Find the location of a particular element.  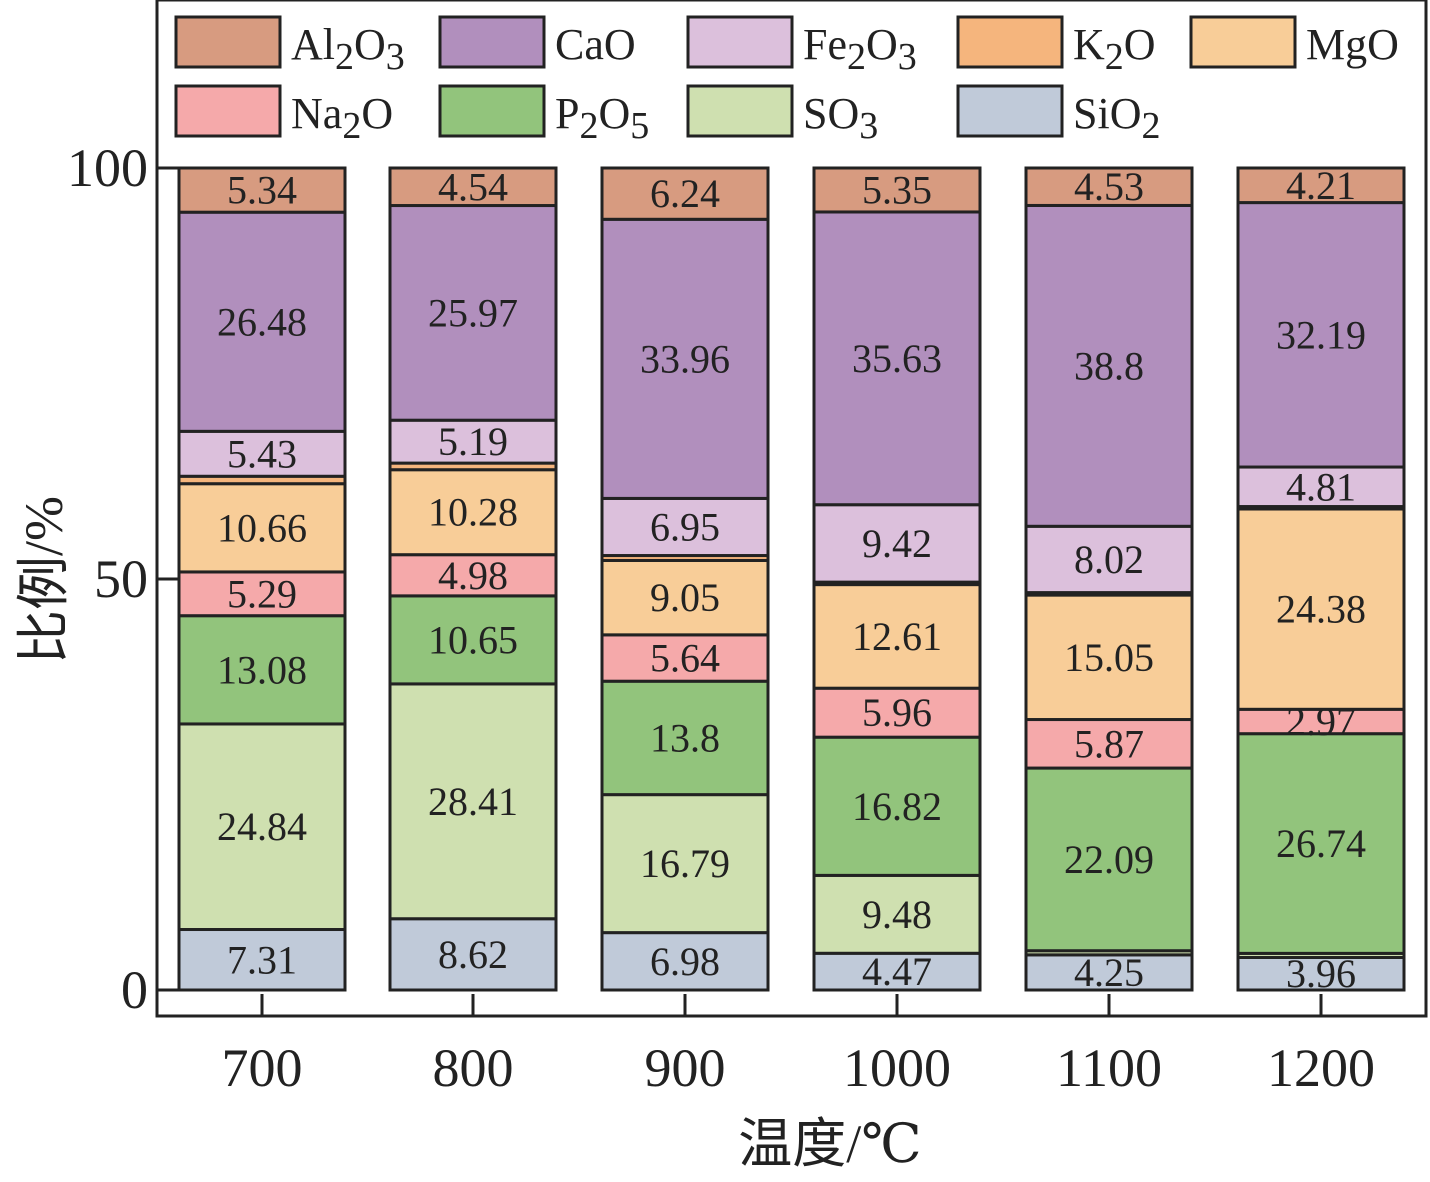

legend-label-p2o5: P2O5 is located at coordinates (602, 118).